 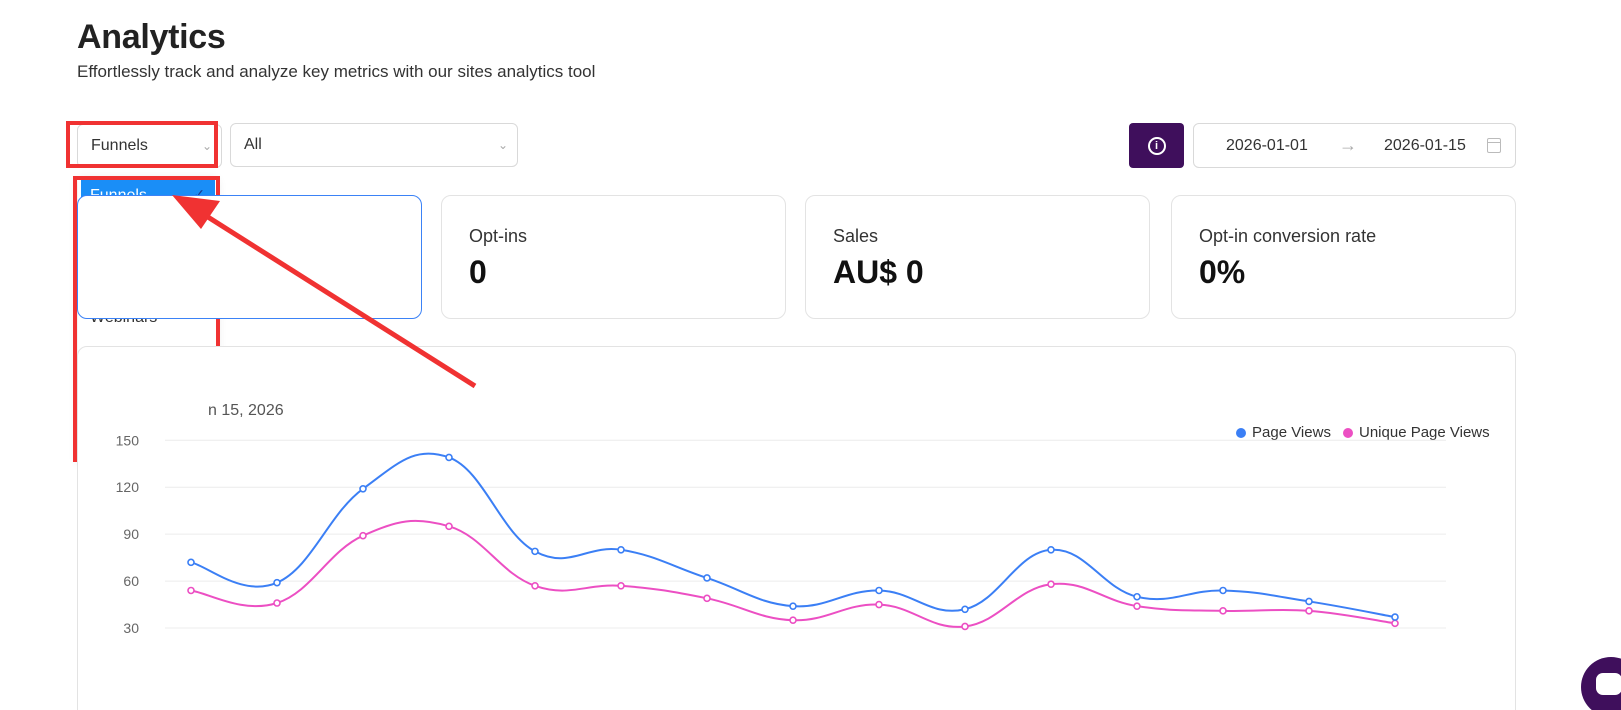 I want to click on highlight-box-select, so click(x=142, y=144).